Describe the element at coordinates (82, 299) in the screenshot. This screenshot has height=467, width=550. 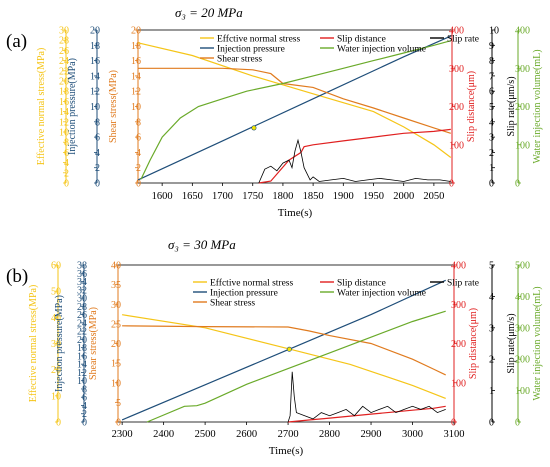
I see `ip-tick-label: 30` at that location.